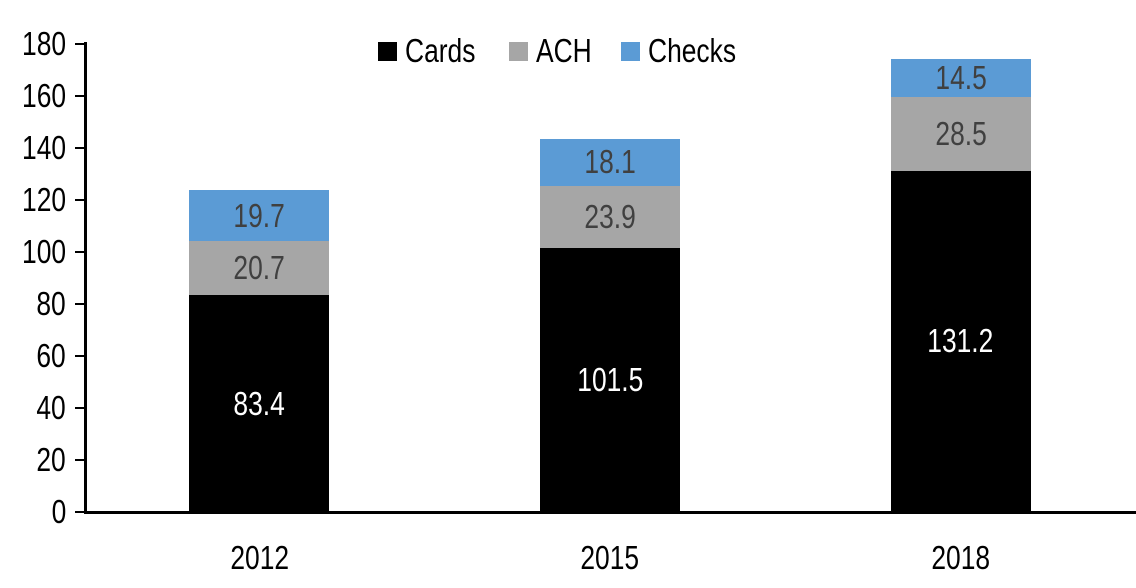 This screenshot has width=1136, height=588. Describe the element at coordinates (43, 95) in the screenshot. I see `y-tick-label-text: 160` at that location.